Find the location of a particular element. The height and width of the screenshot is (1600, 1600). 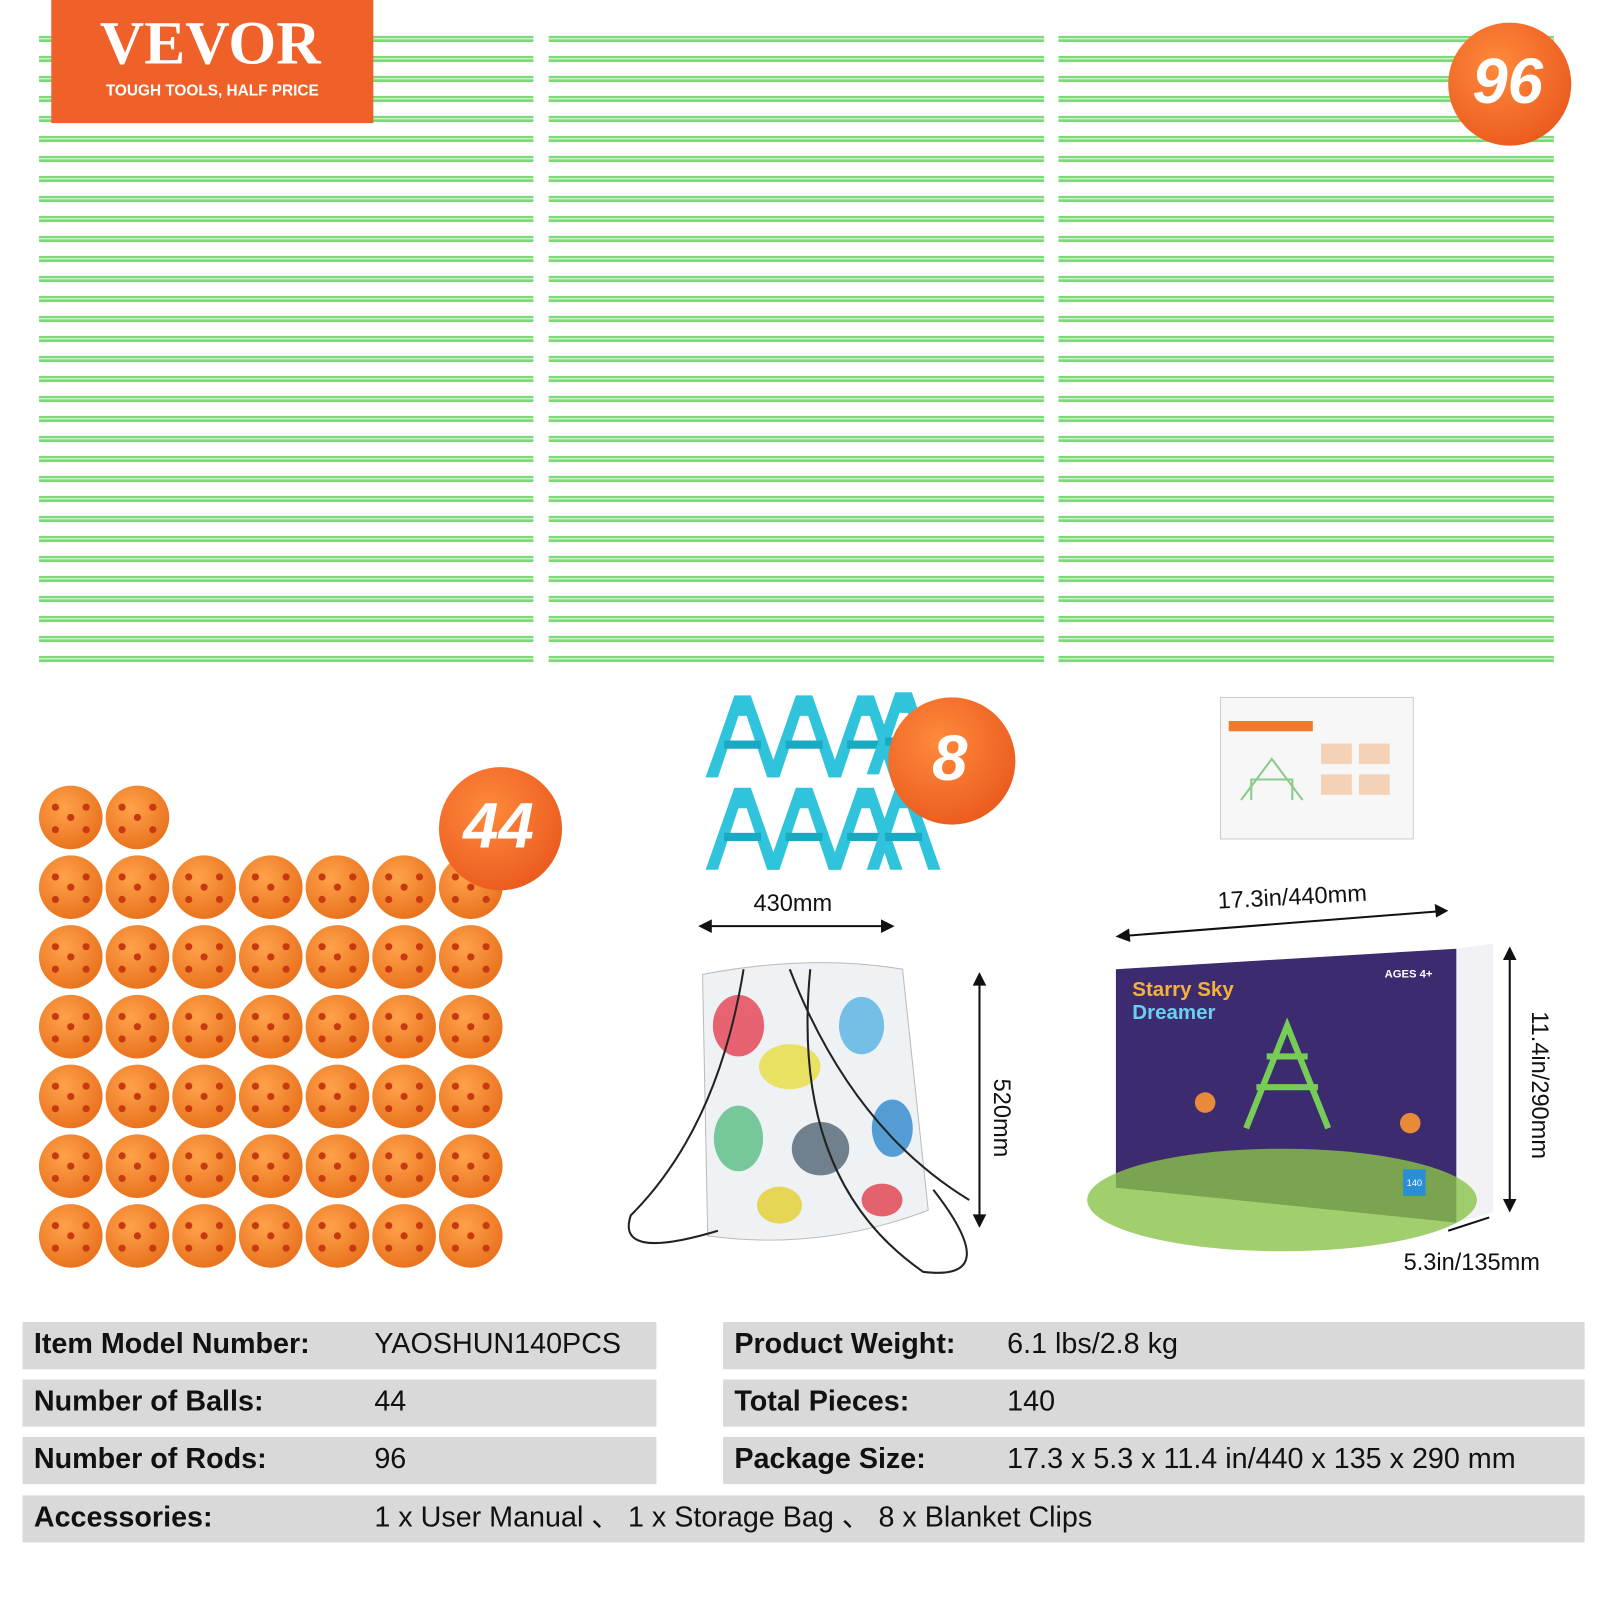

spec-value: 140 is located at coordinates (1031, 1402).